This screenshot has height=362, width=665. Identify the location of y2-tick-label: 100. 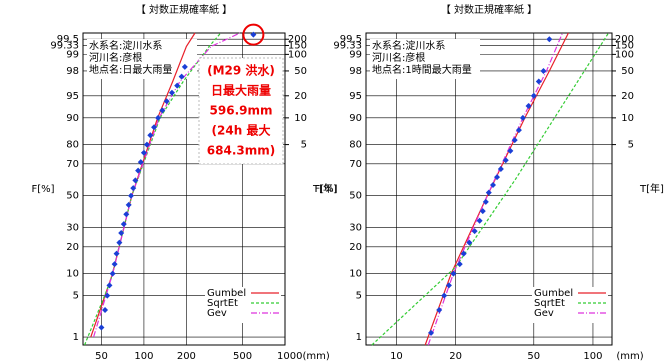
(297, 54).